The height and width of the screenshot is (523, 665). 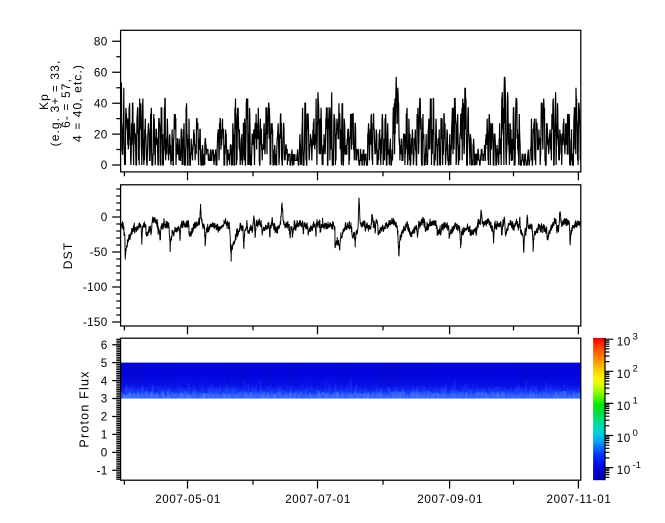 I want to click on svg-text: 60, so click(x=101, y=72).